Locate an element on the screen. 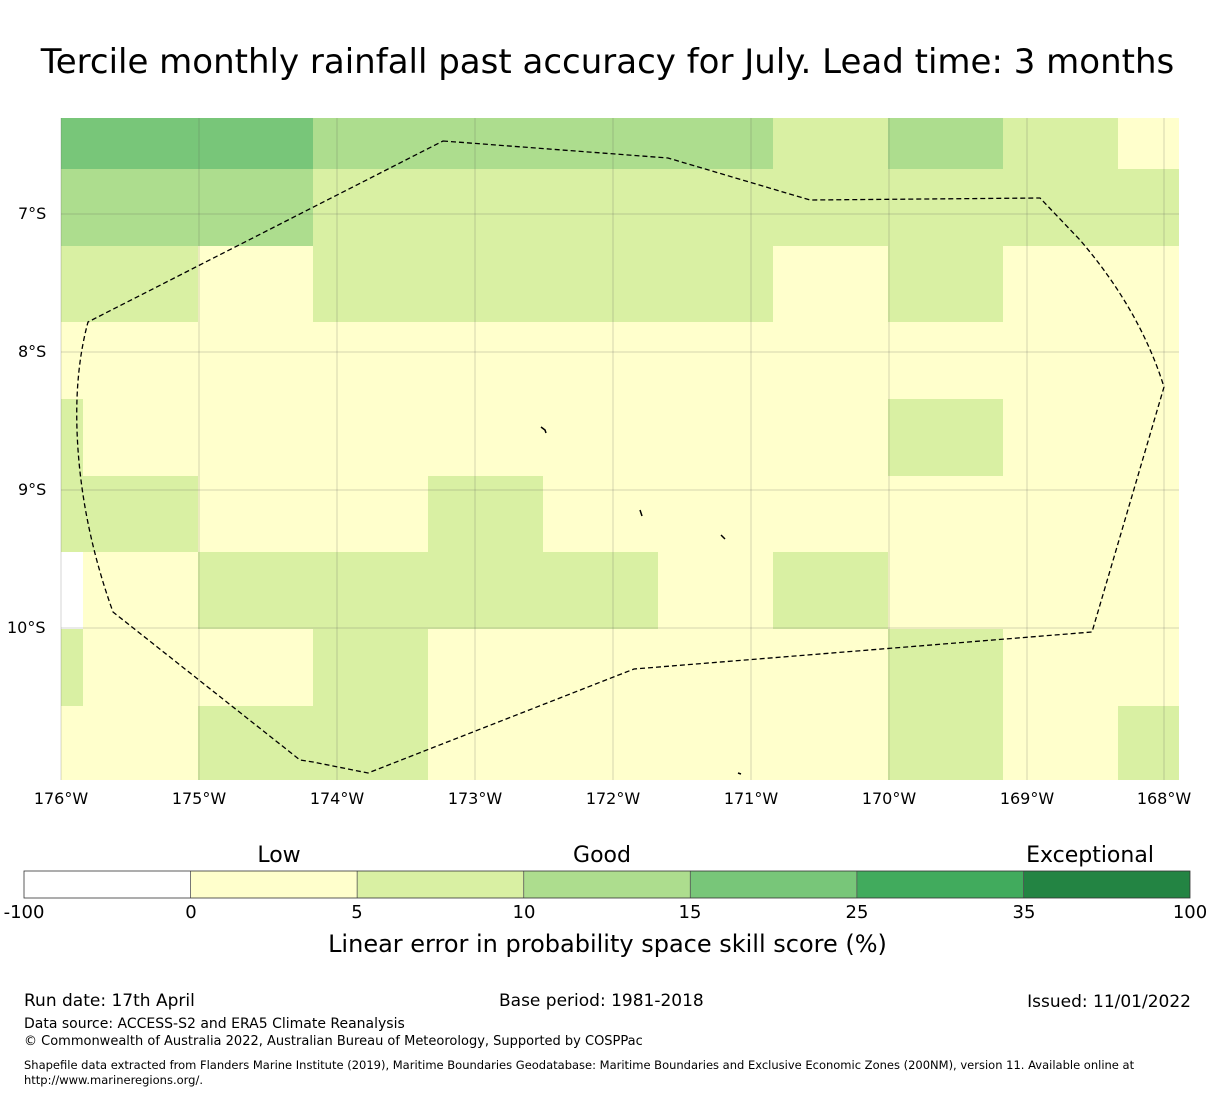  colorbar-tick: 35 is located at coordinates (1024, 912).